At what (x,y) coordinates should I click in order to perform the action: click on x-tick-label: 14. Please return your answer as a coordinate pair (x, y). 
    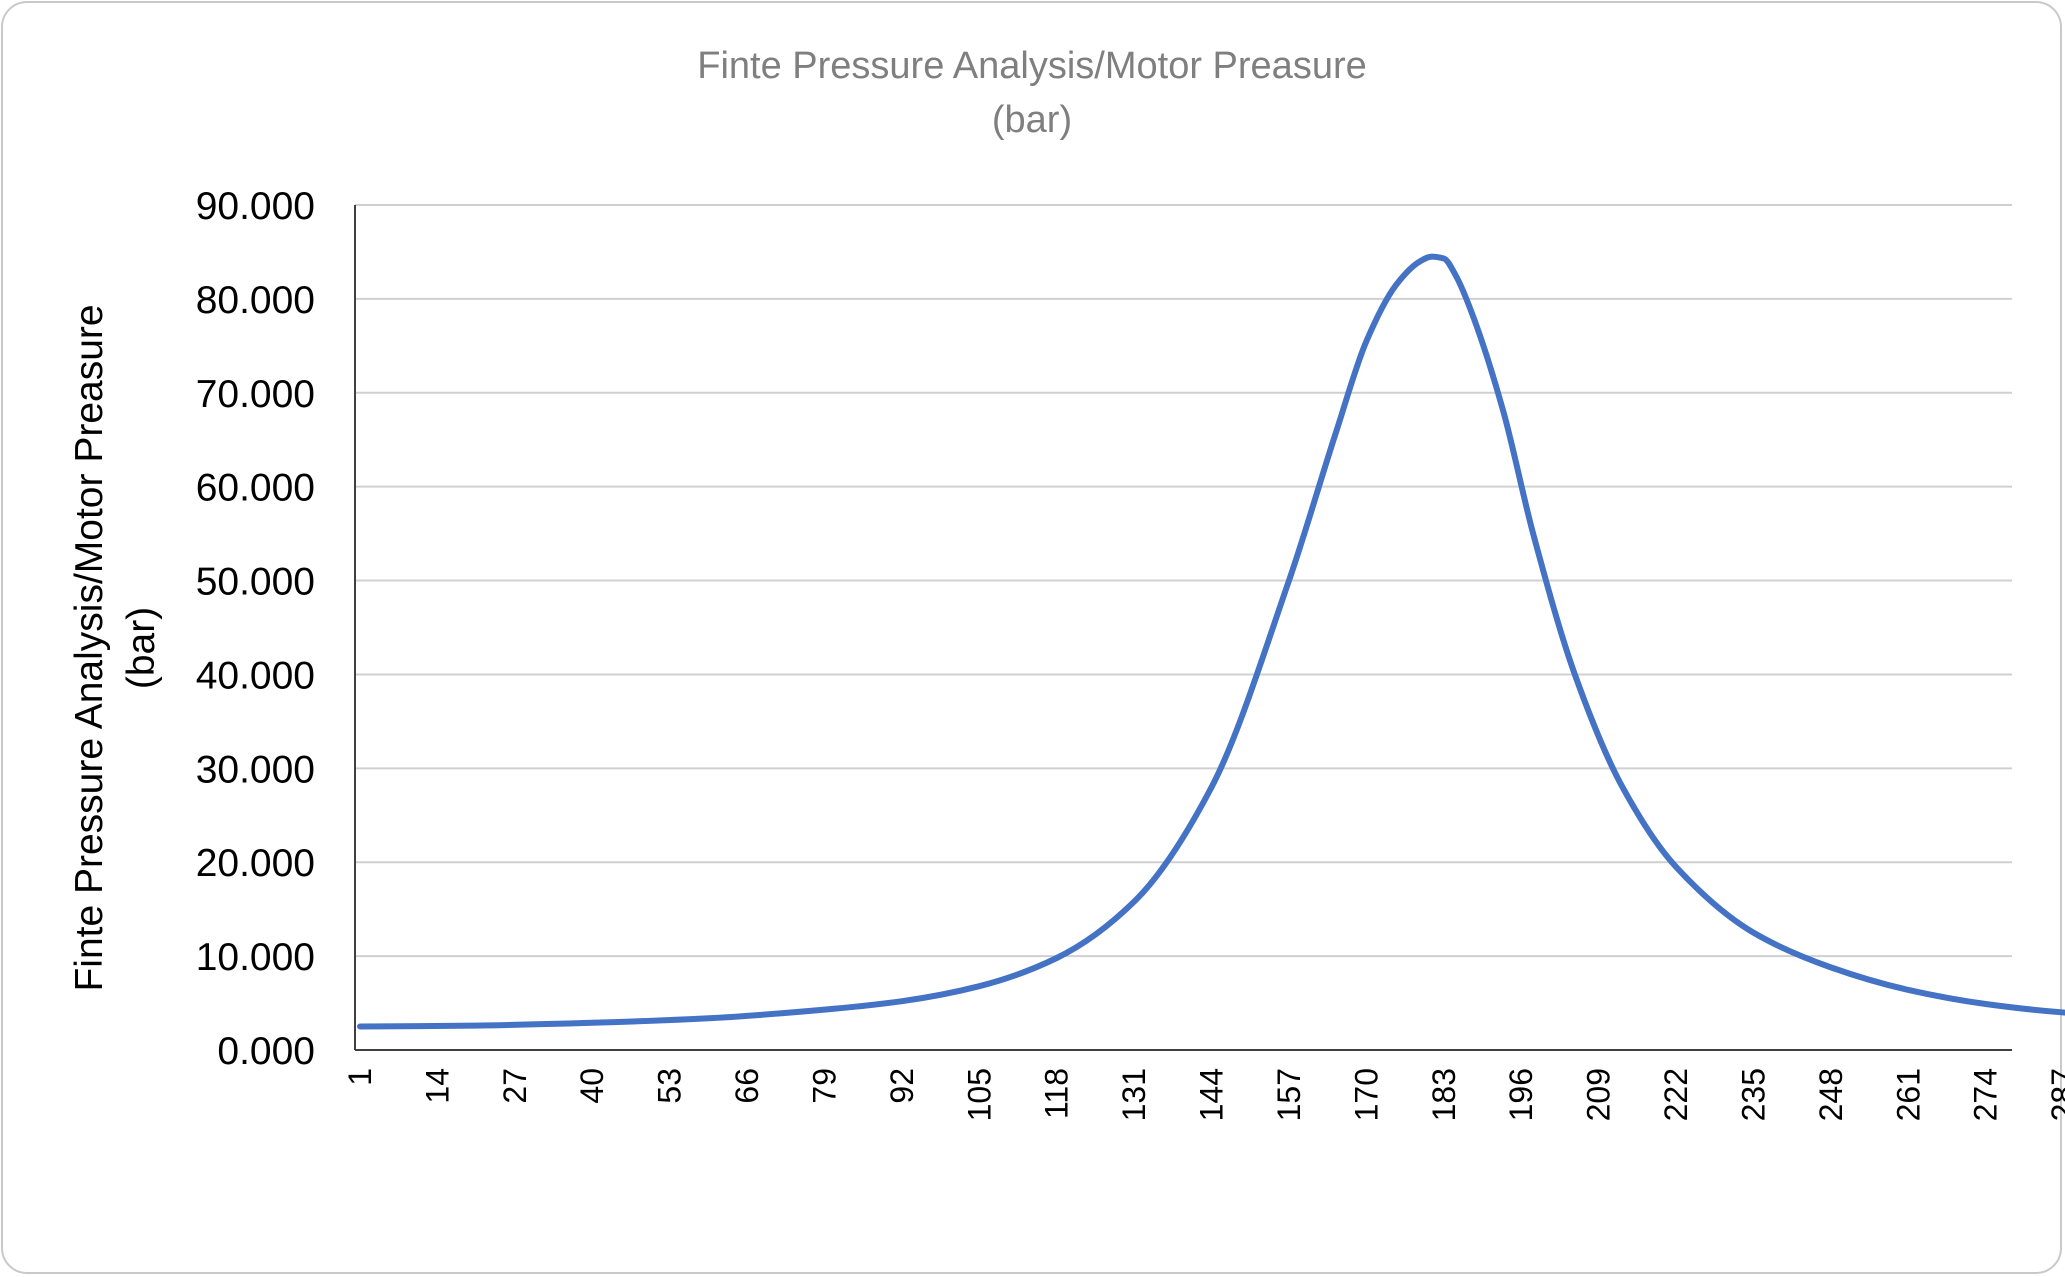
    Looking at the image, I should click on (437, 1086).